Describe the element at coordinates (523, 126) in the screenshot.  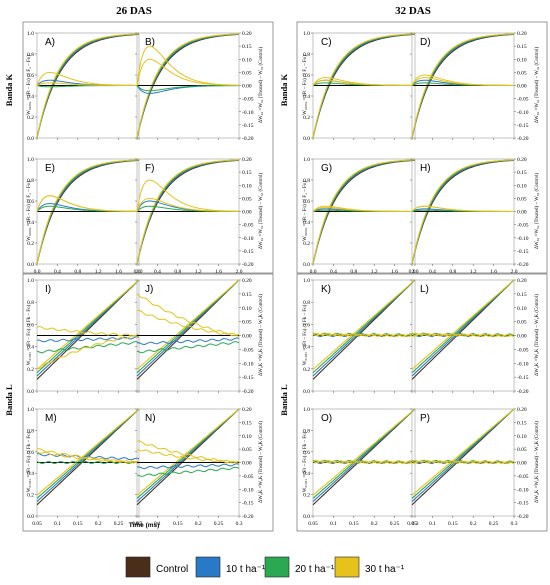
I see `panel-D-y2tick-label: -0.15` at that location.